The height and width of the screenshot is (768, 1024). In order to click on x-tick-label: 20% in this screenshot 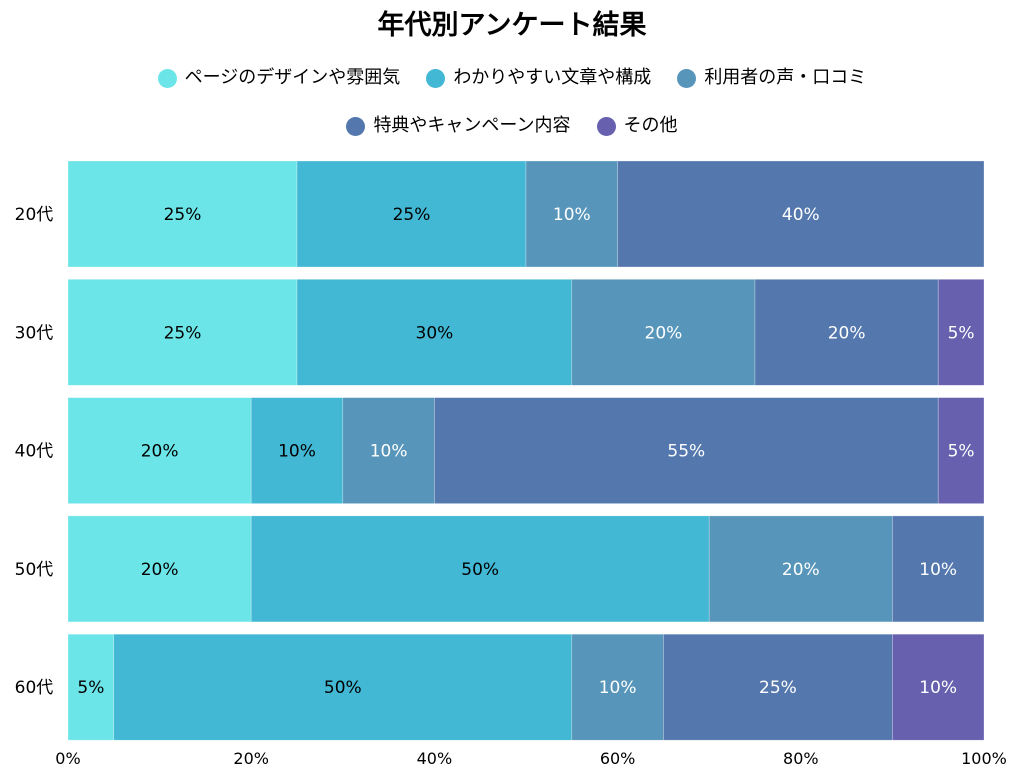, I will do `click(251, 758)`.